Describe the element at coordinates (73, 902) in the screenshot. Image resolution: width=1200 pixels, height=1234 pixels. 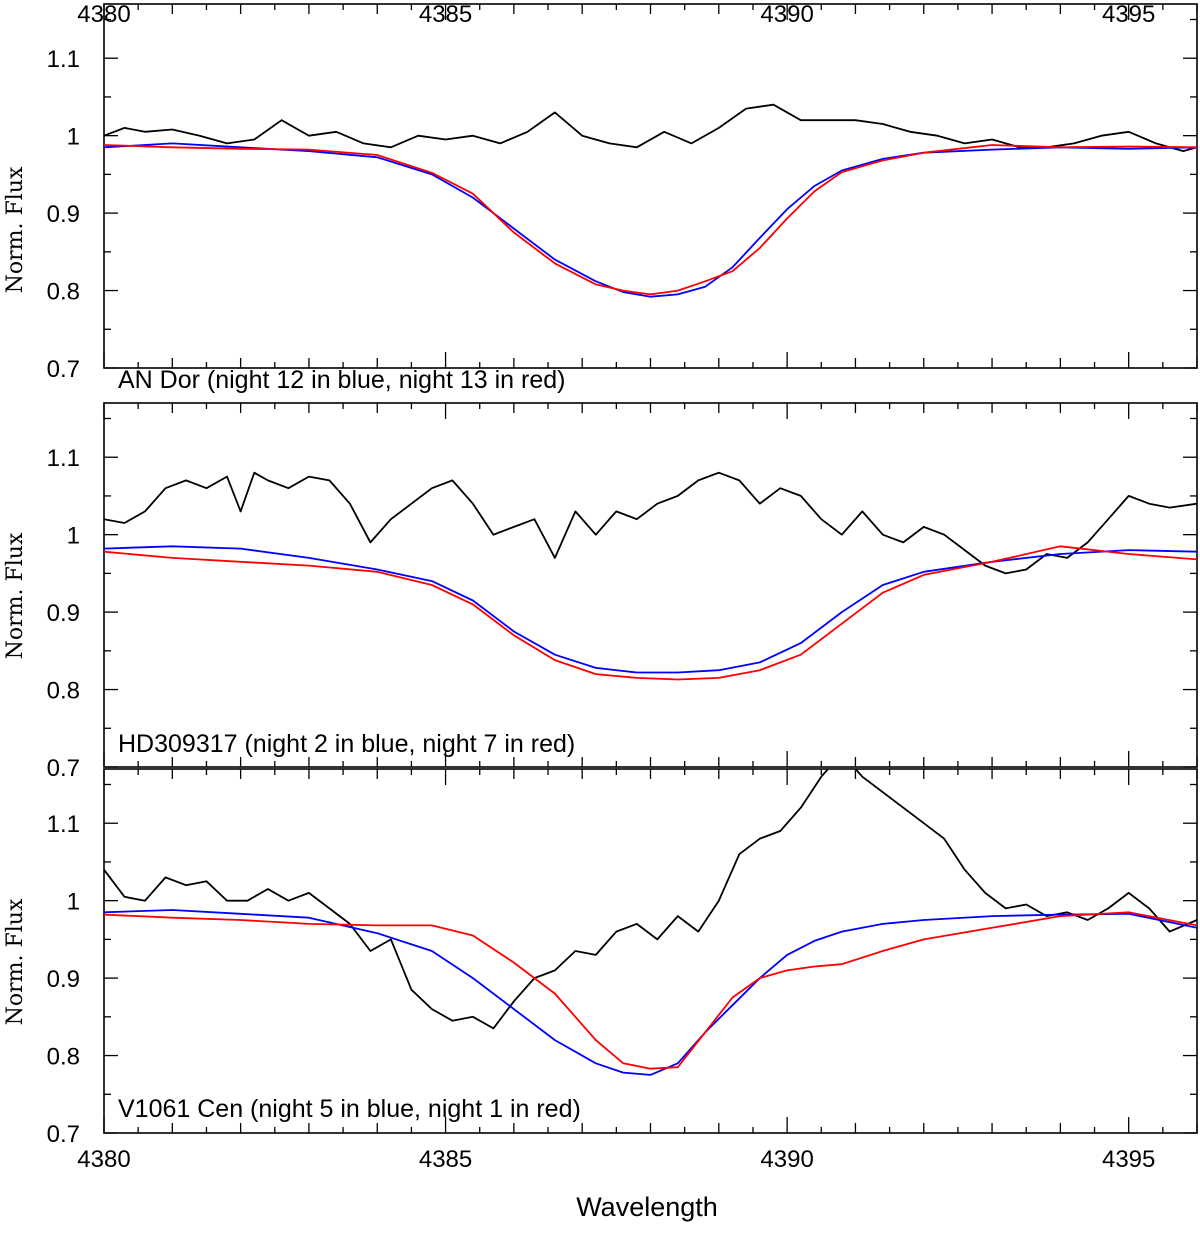
I see `panel-3-ytick-label: 1` at that location.